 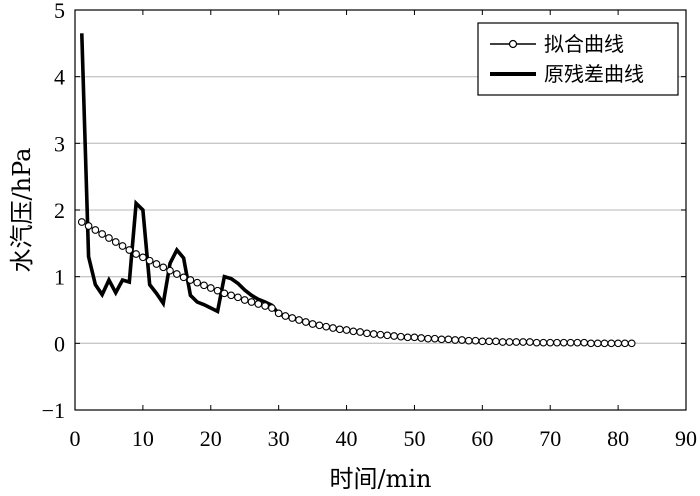 I want to click on legend-swatch-fit-marker, so click(x=513, y=44).